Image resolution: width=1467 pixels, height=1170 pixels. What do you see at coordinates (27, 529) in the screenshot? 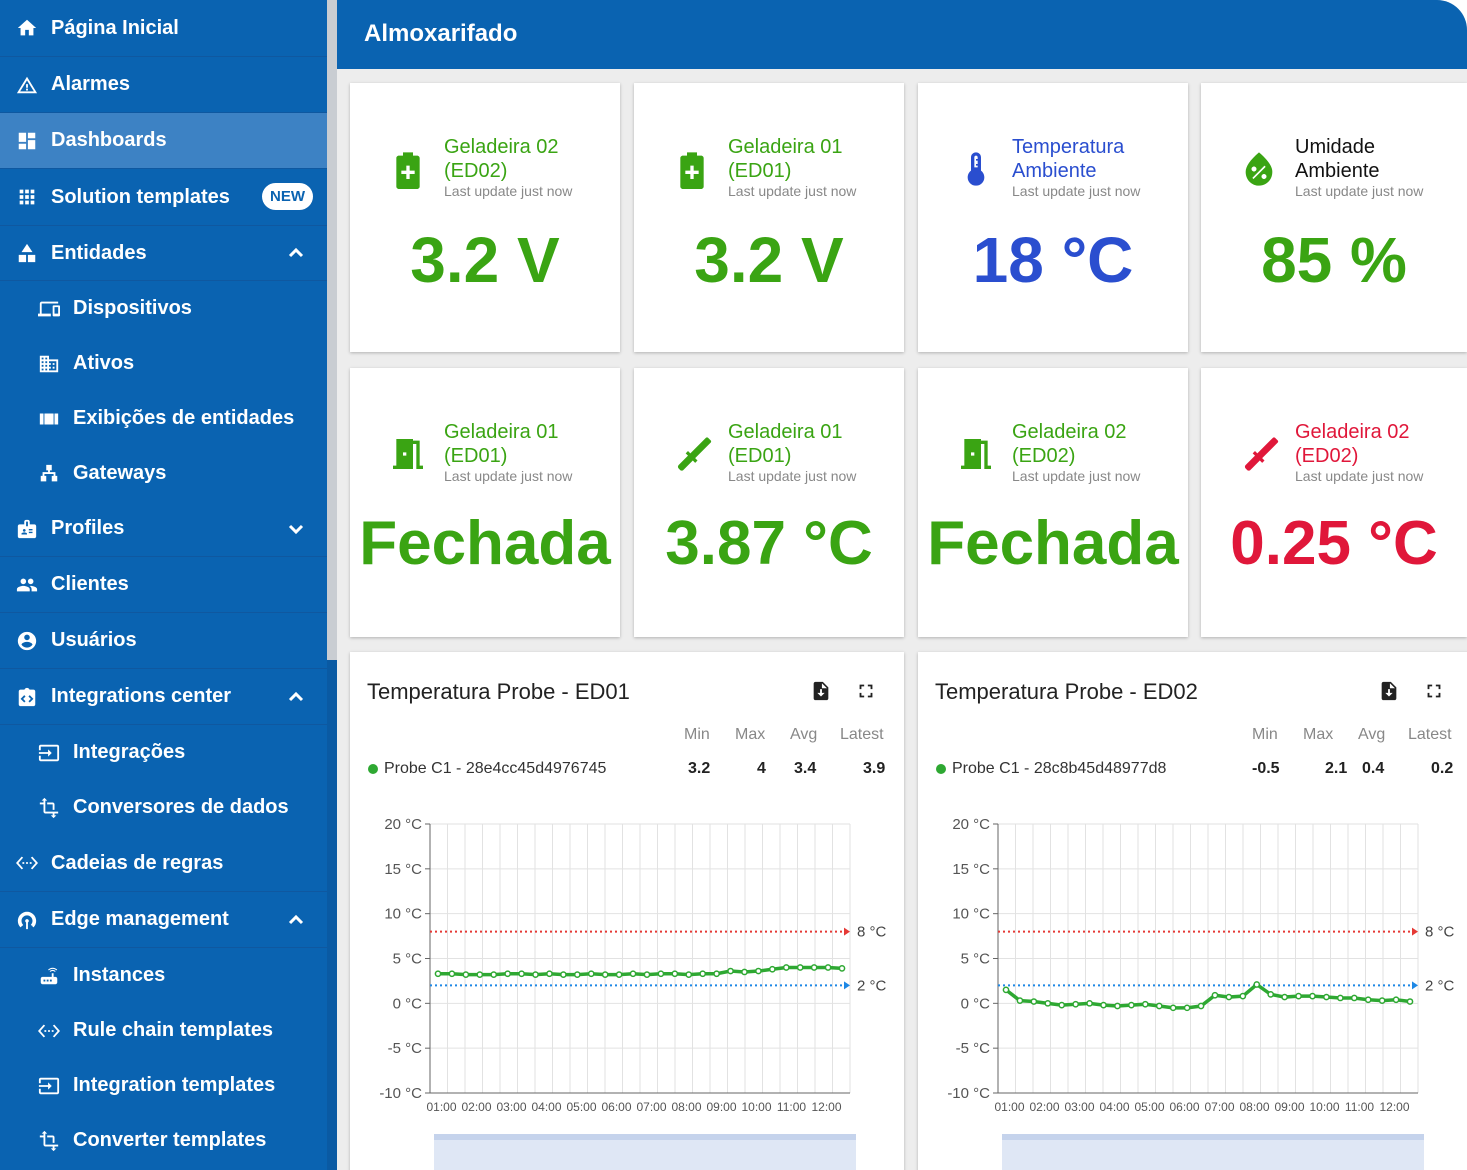
I see `badge-icon` at bounding box center [27, 529].